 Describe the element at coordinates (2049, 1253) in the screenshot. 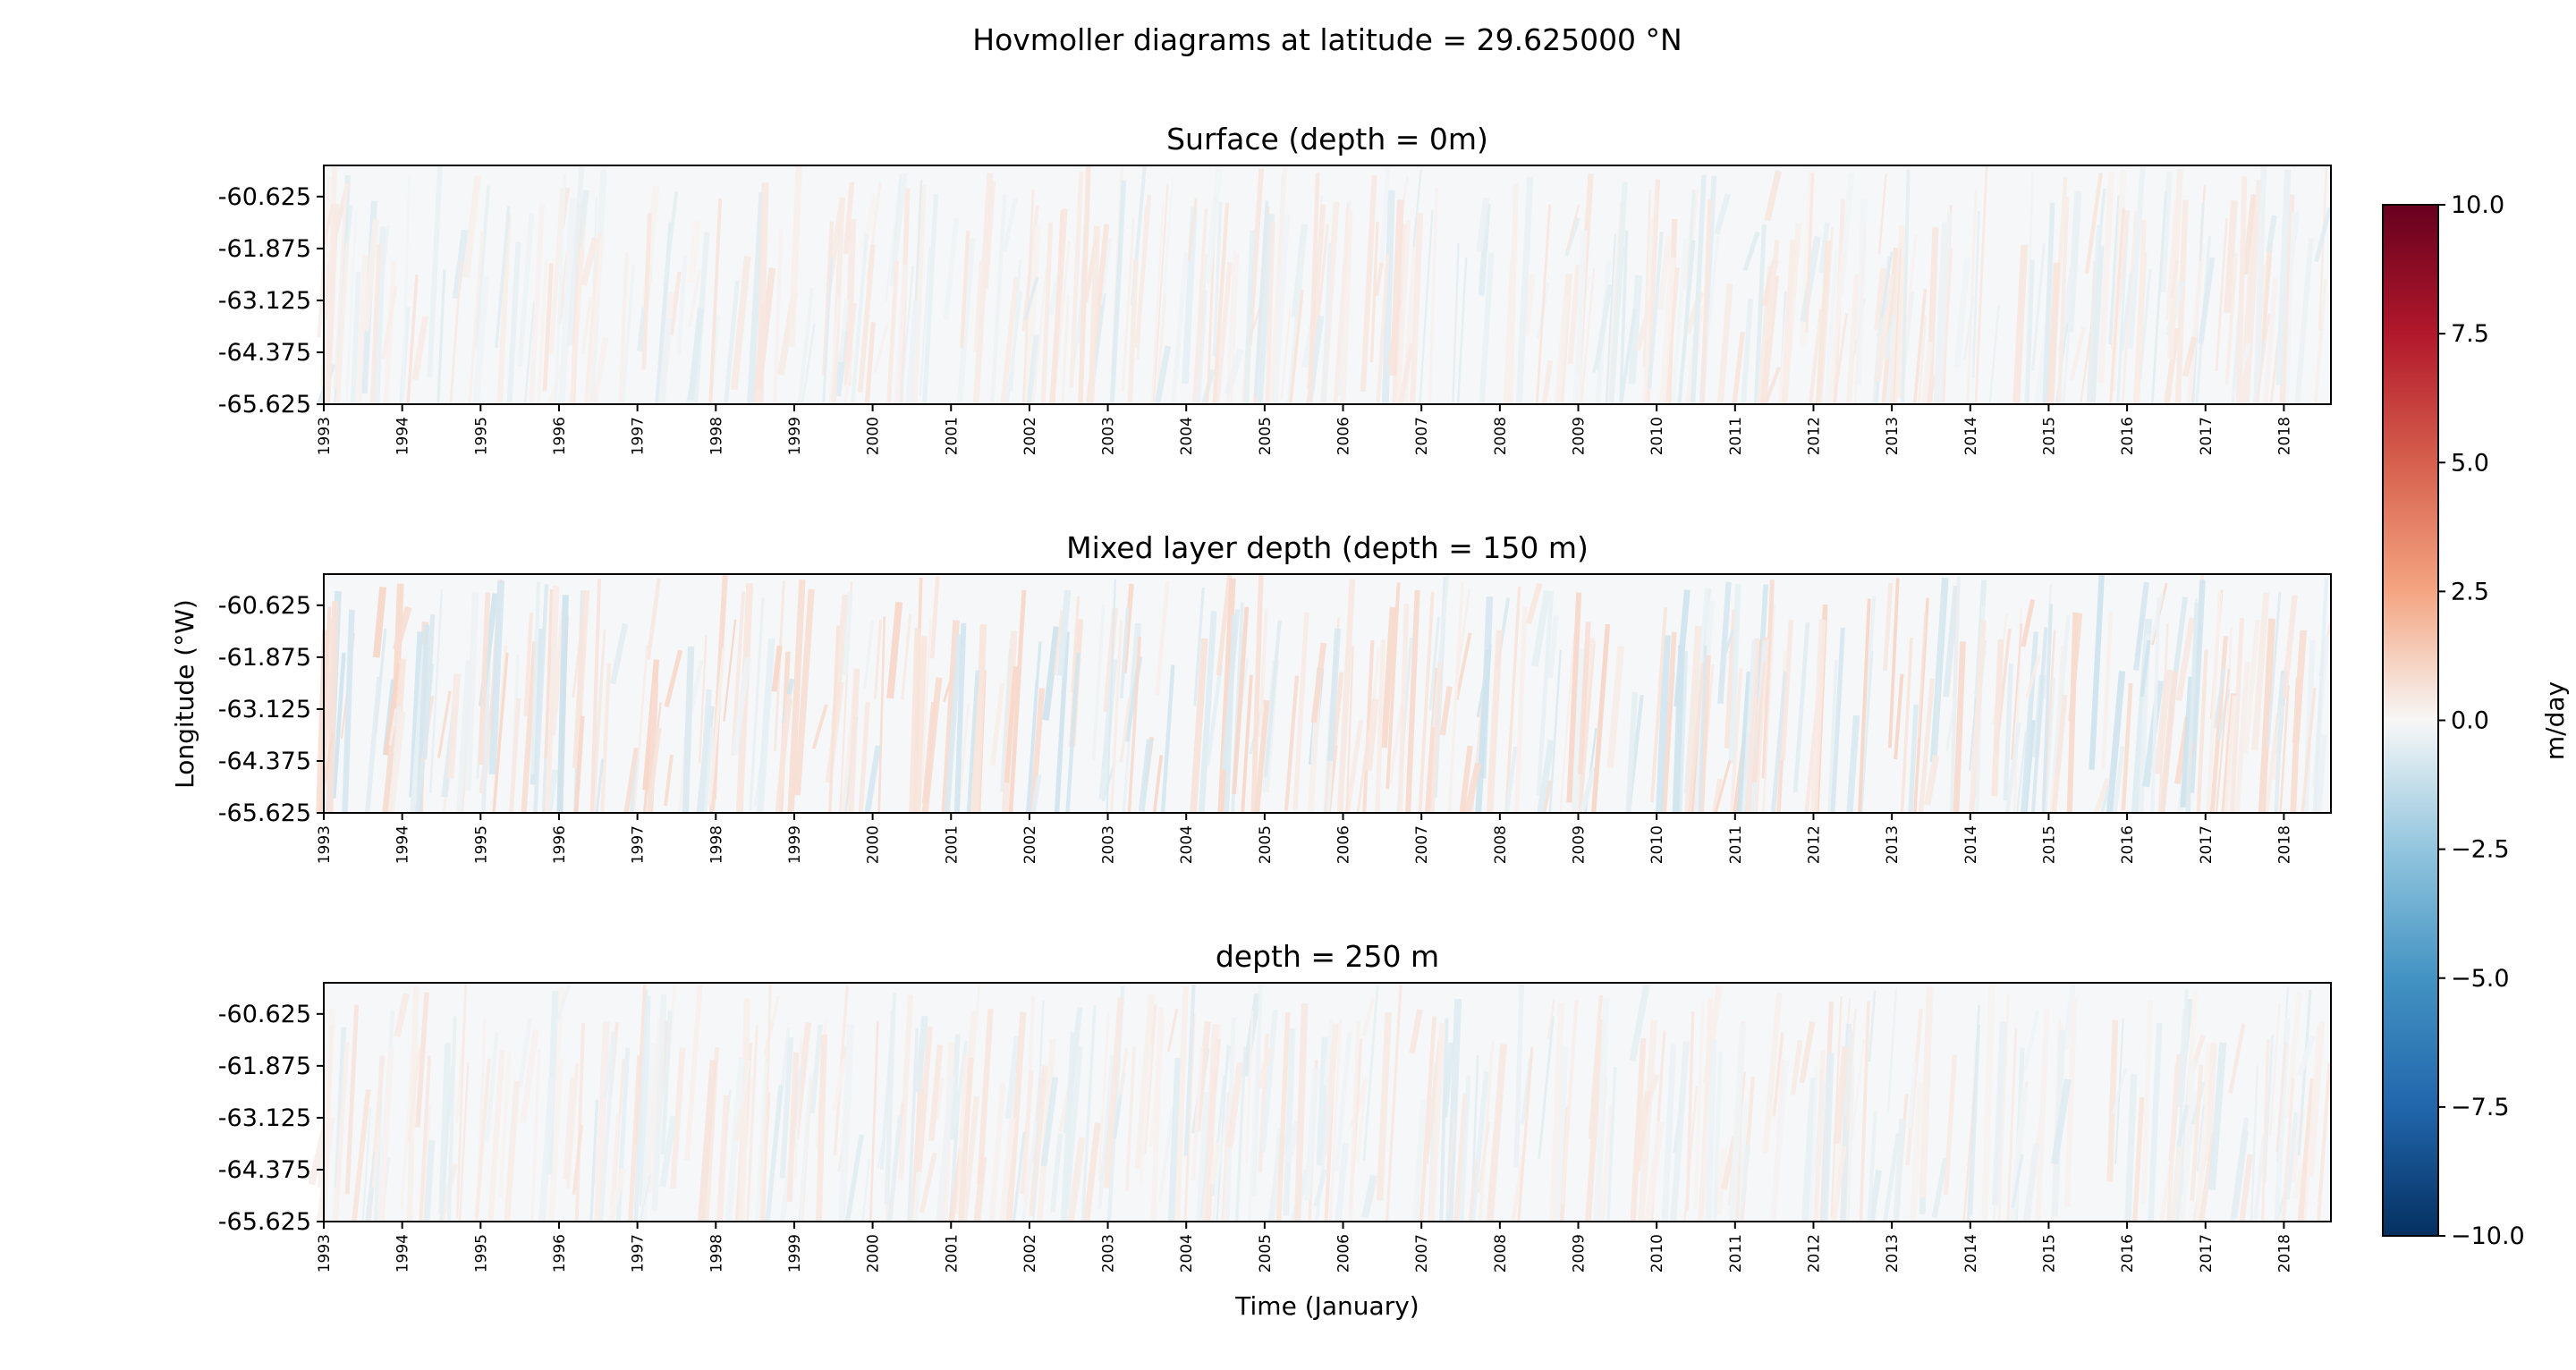

I see `x-tick-label: 2015` at that location.